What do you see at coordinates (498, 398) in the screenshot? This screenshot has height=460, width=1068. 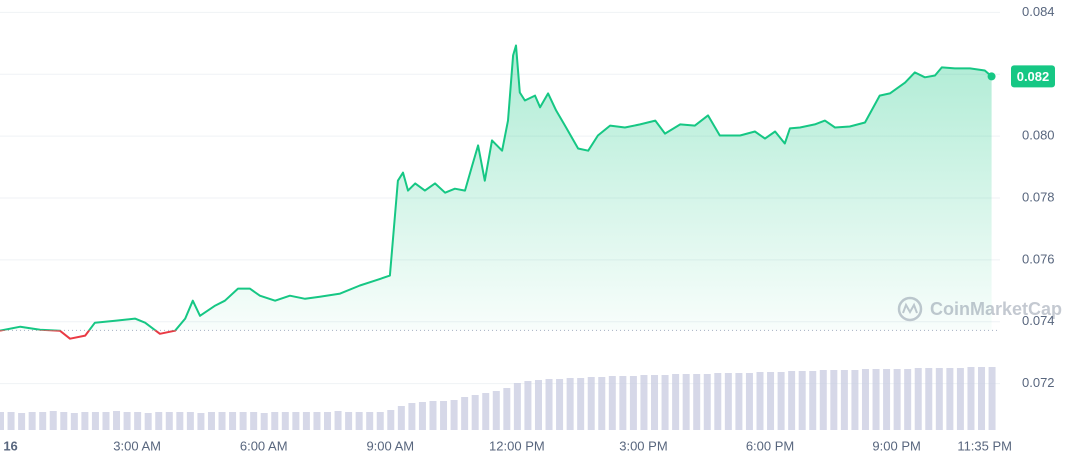 I see `volume` at bounding box center [498, 398].